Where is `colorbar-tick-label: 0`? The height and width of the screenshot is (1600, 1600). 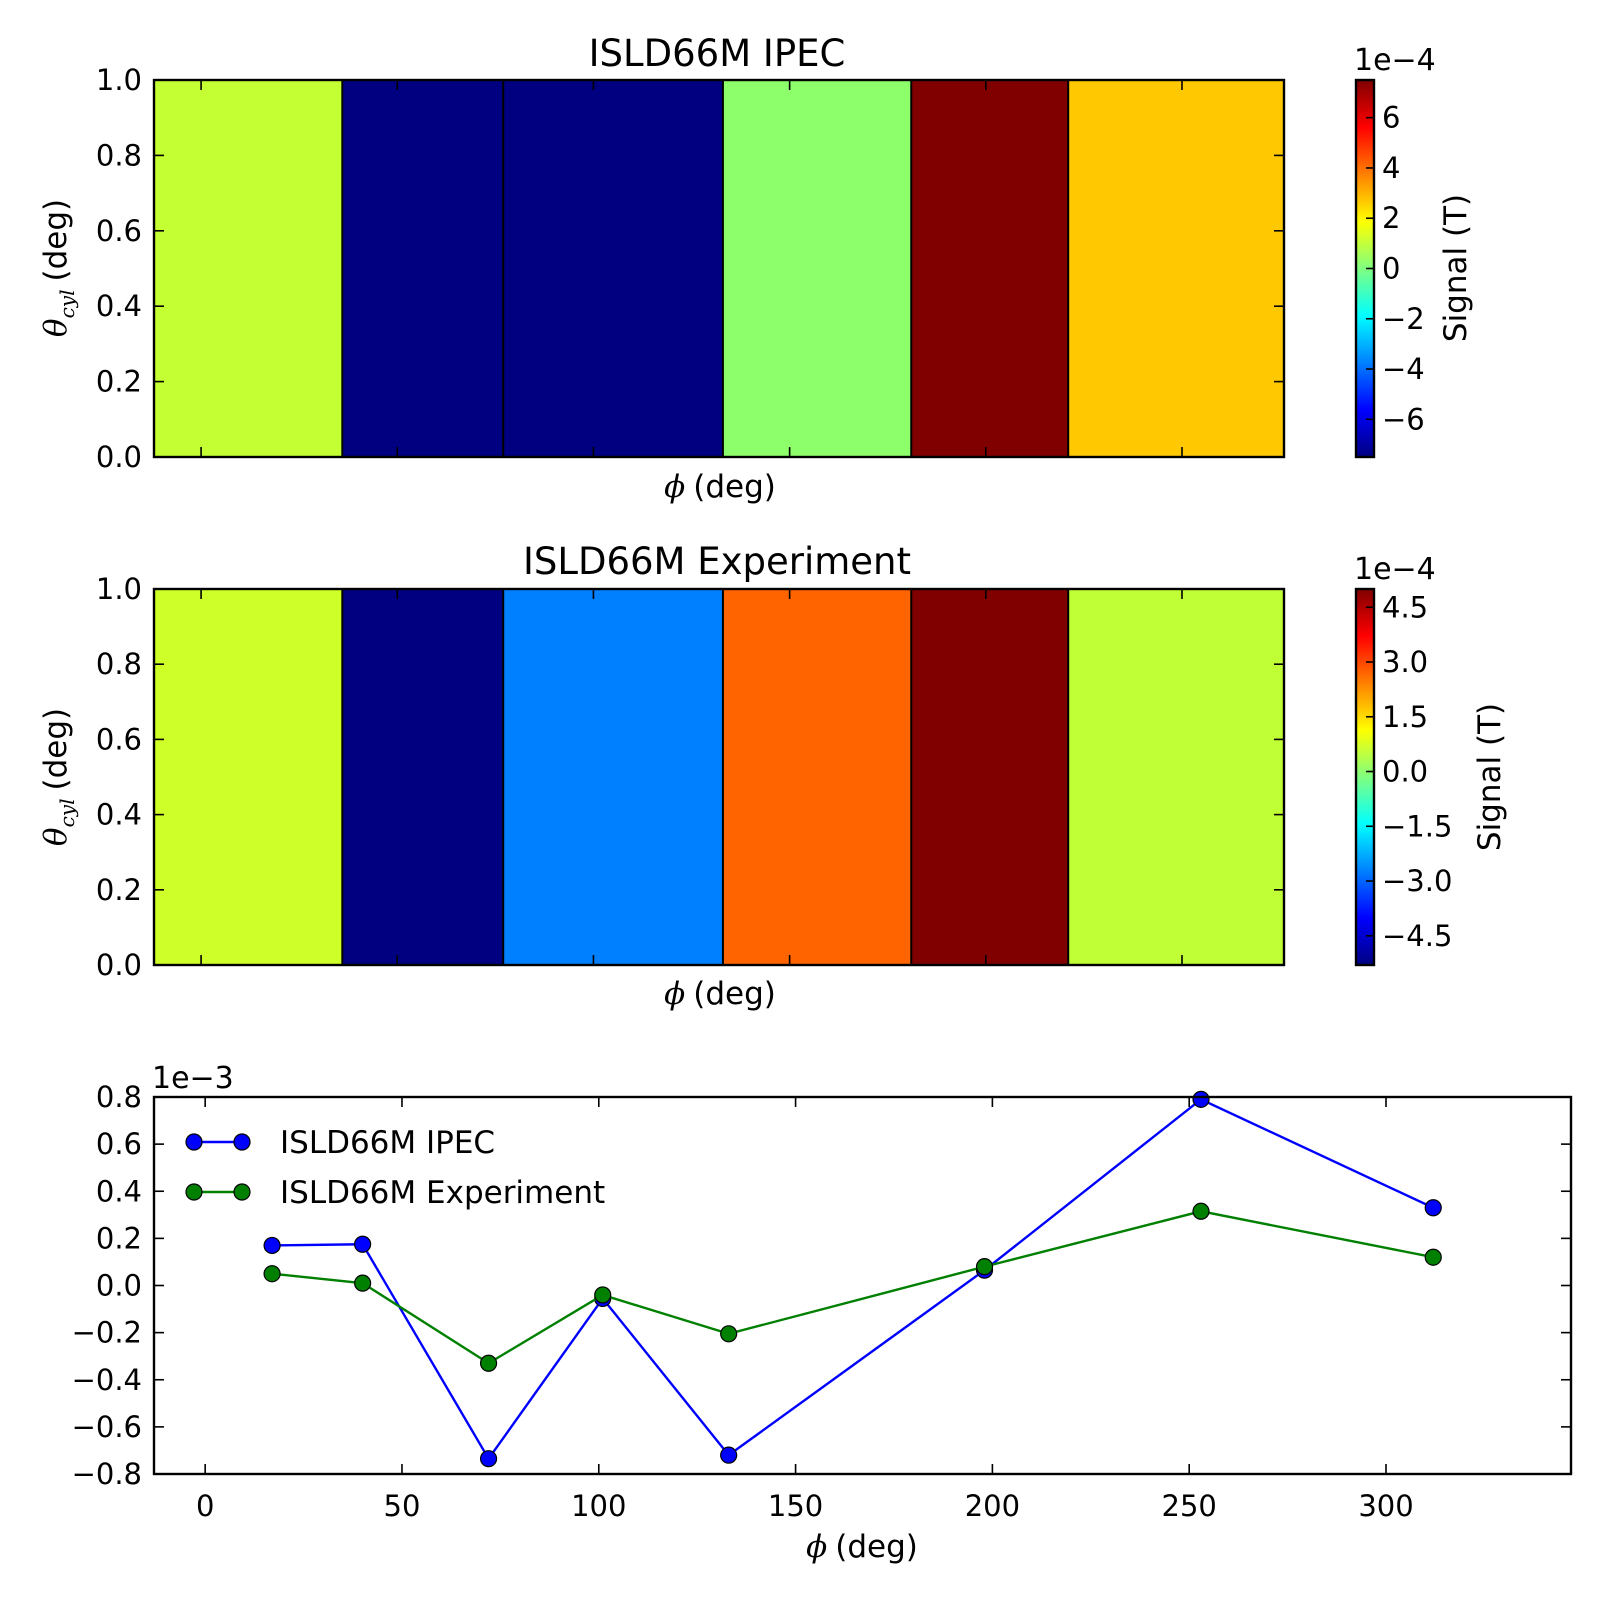
colorbar-tick-label: 0 is located at coordinates (1391, 269).